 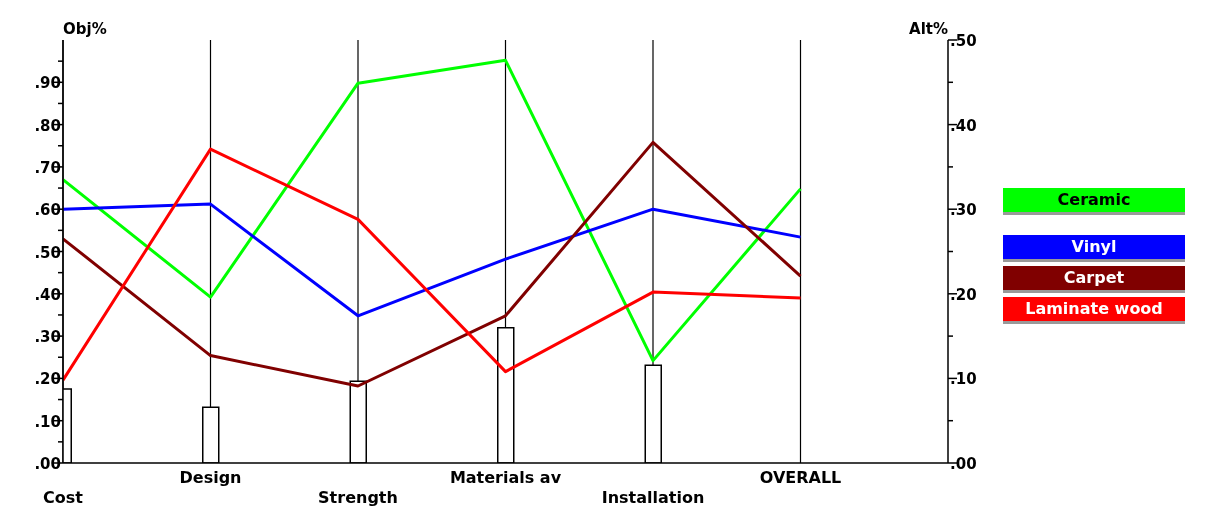 What do you see at coordinates (47, 125) in the screenshot?
I see `y-tick-label: .80` at bounding box center [47, 125].